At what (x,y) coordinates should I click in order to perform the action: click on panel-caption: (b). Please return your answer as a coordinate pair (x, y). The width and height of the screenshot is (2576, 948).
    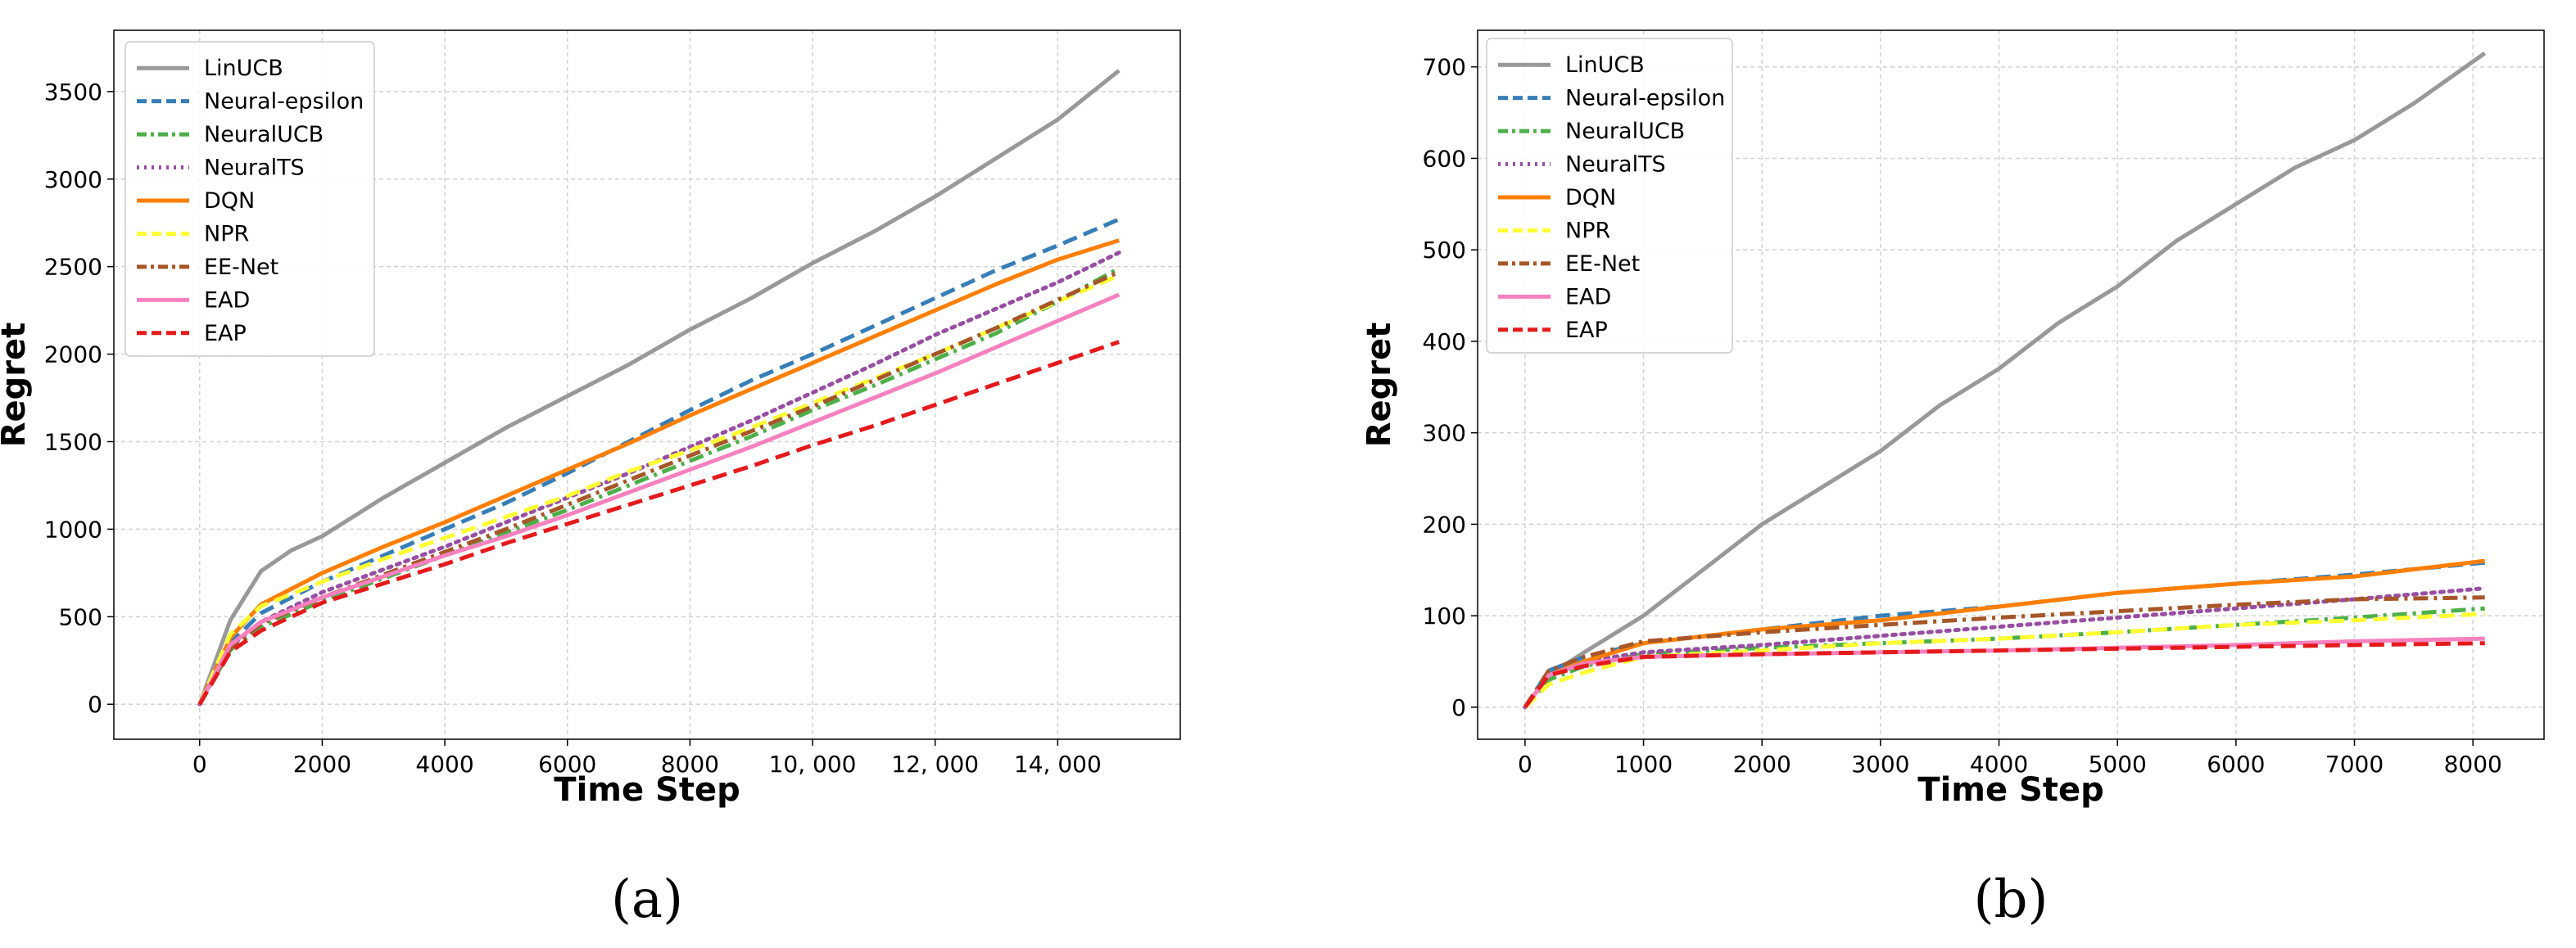
    Looking at the image, I should click on (2011, 899).